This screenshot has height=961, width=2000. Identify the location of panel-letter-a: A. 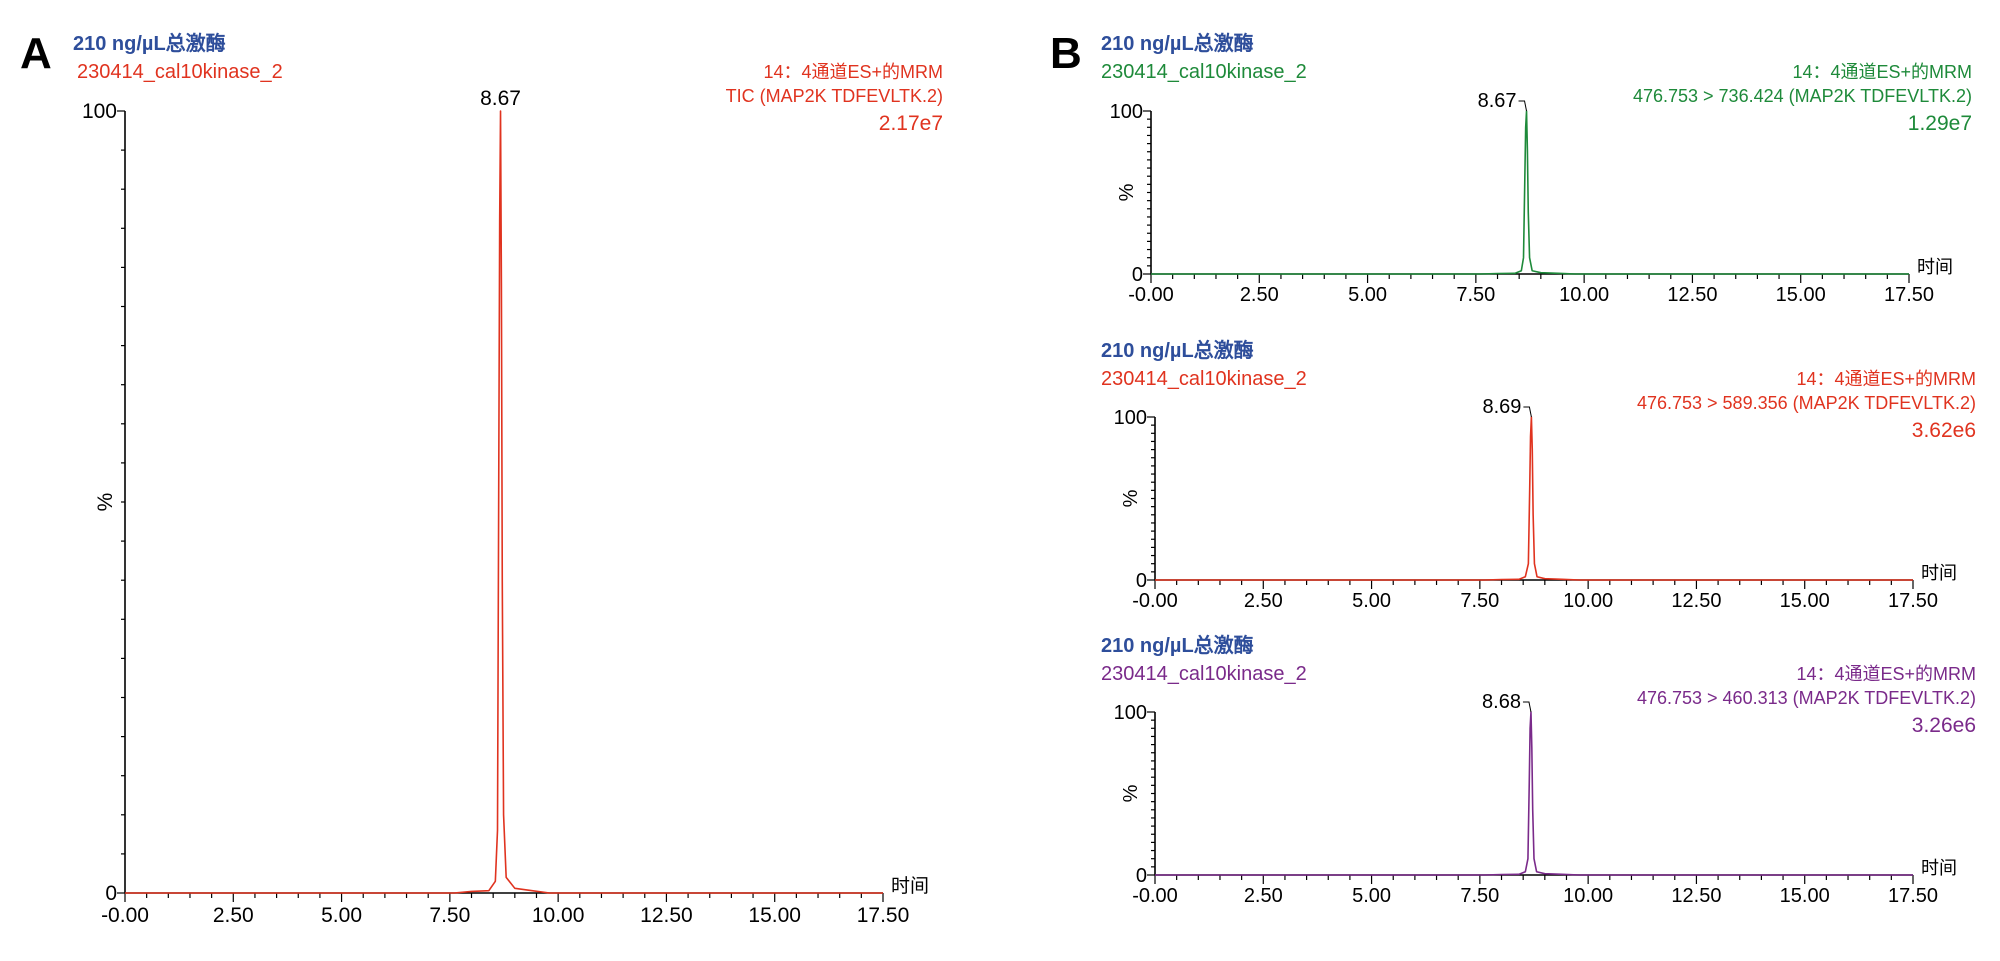
(36, 53).